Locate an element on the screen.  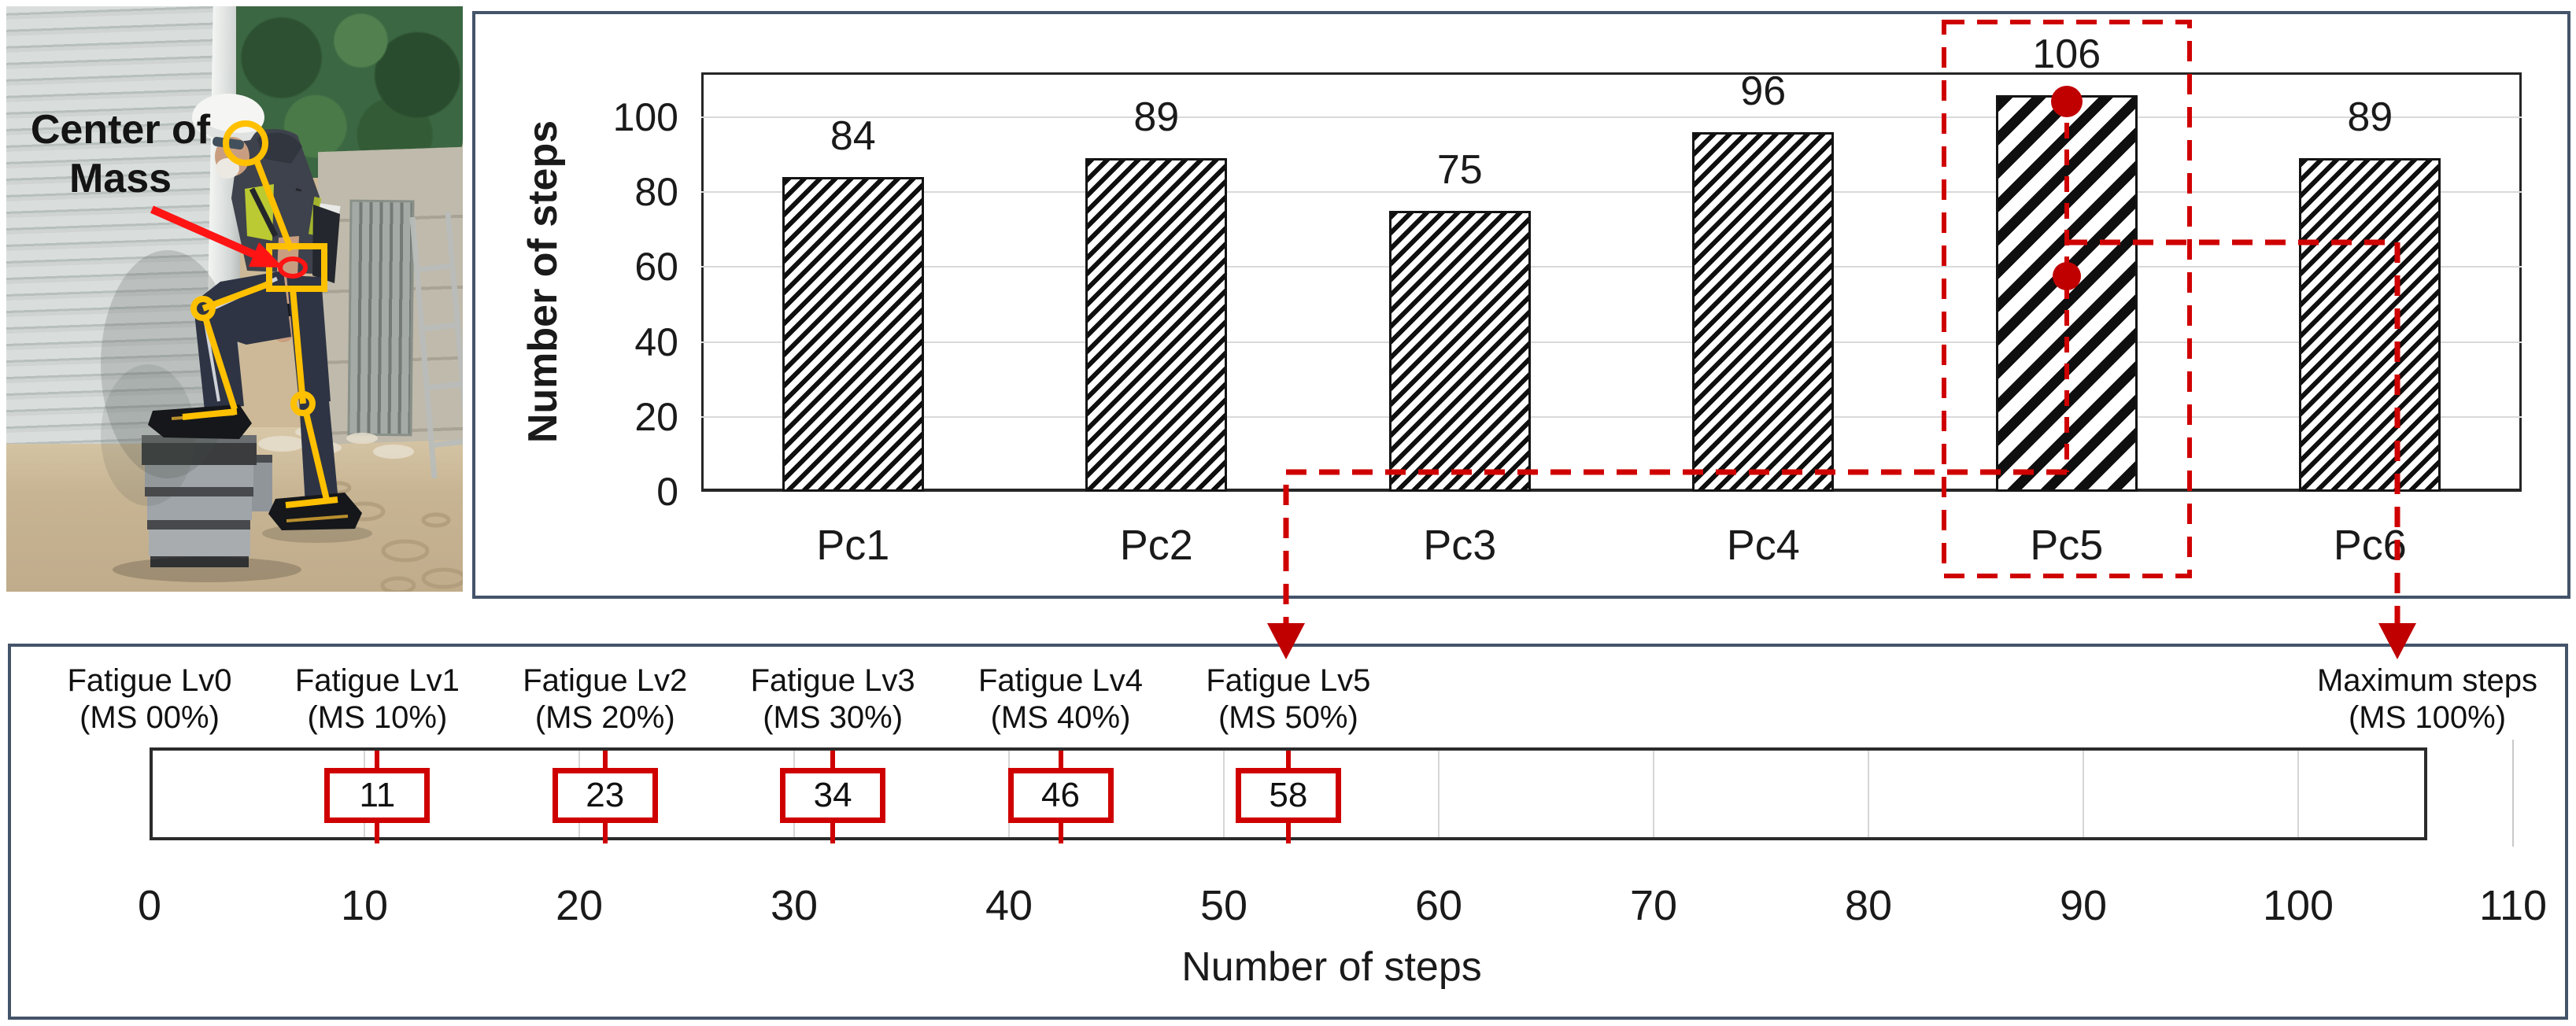
stepper-top-slab is located at coordinates (199, 450).